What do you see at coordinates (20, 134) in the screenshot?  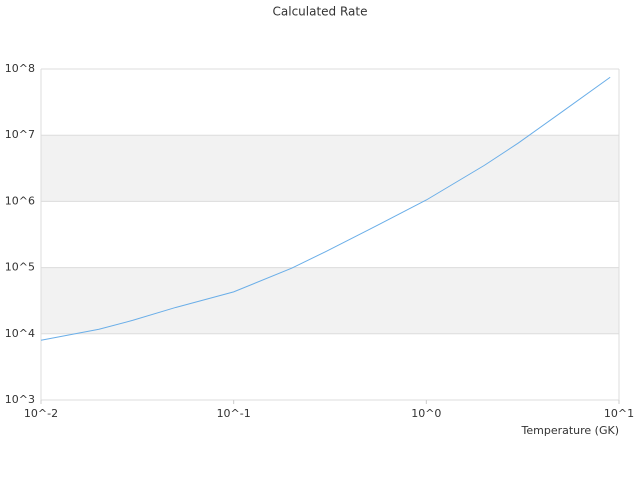 I see `y-tick-label: 10^7` at bounding box center [20, 134].